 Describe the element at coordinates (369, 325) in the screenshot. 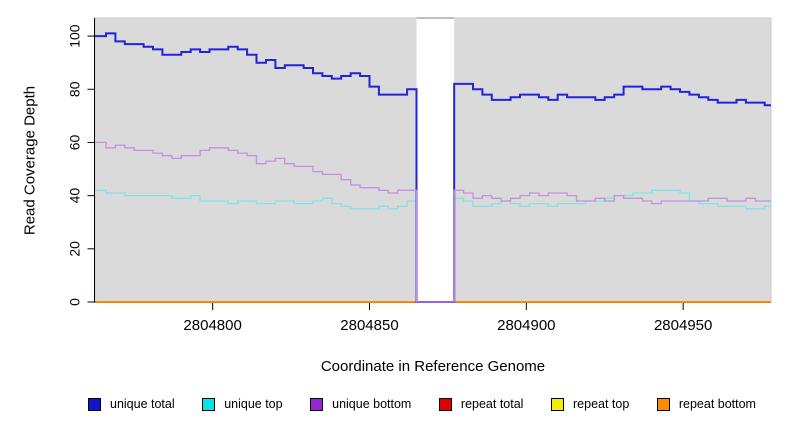

I see `x-tick-label: 2804850` at that location.